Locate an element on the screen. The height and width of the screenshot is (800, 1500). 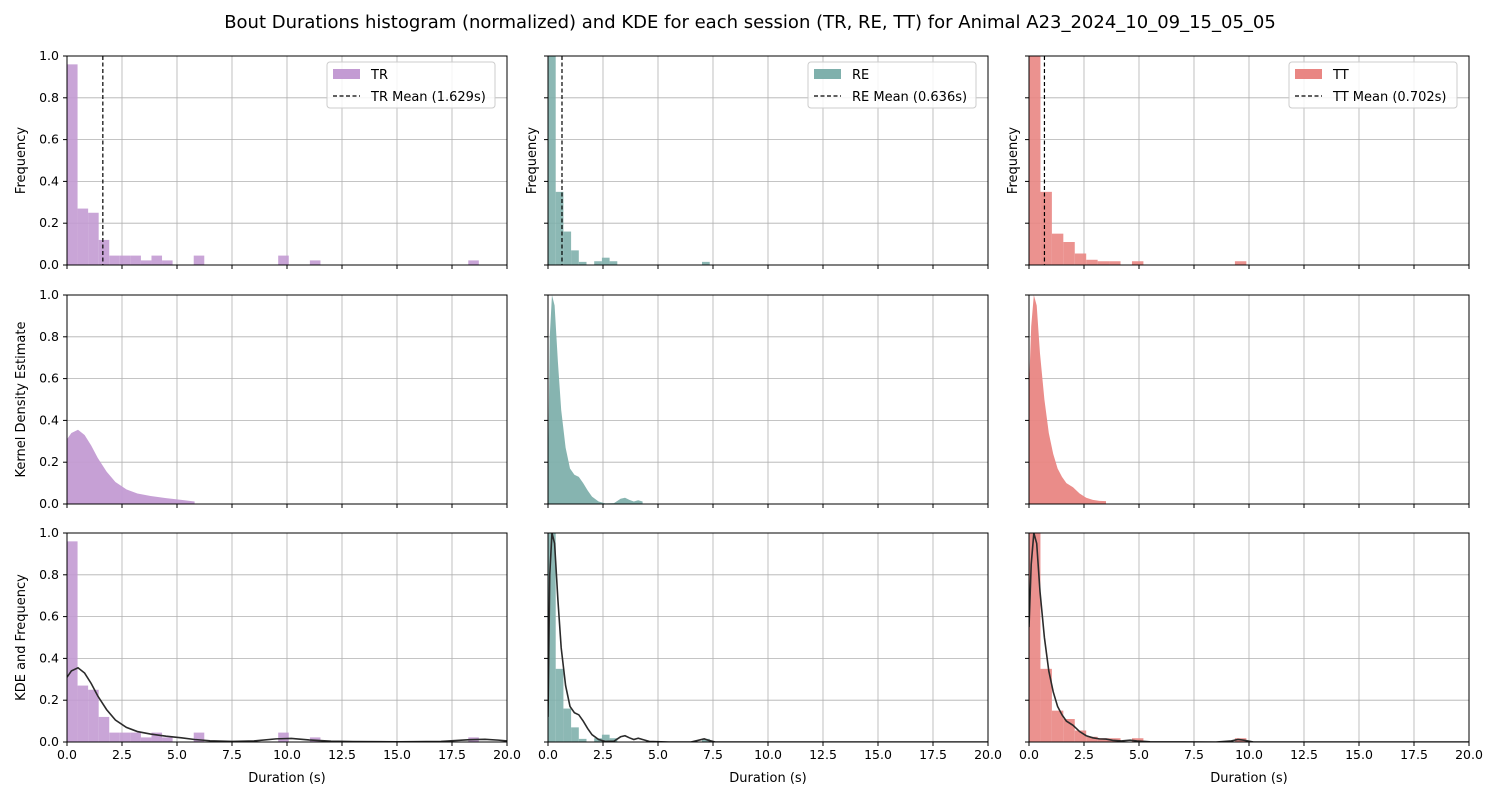
legend-label-re: RE is located at coordinates (860, 75).